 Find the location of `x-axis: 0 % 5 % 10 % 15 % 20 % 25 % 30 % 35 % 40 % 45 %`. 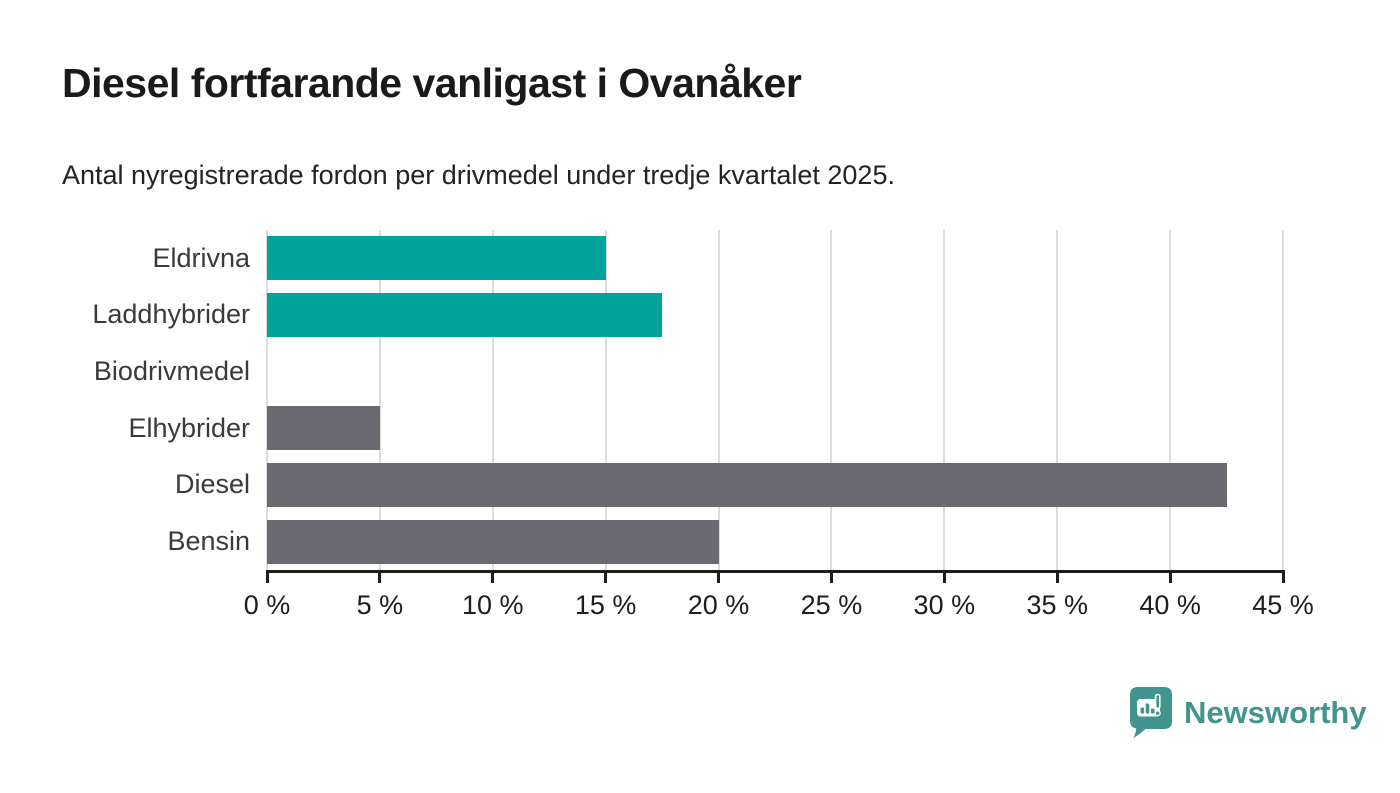

x-axis: 0 % 5 % 10 % 15 % 20 % 25 % 30 % 35 % 40 % 45 % is located at coordinates (779, 602).